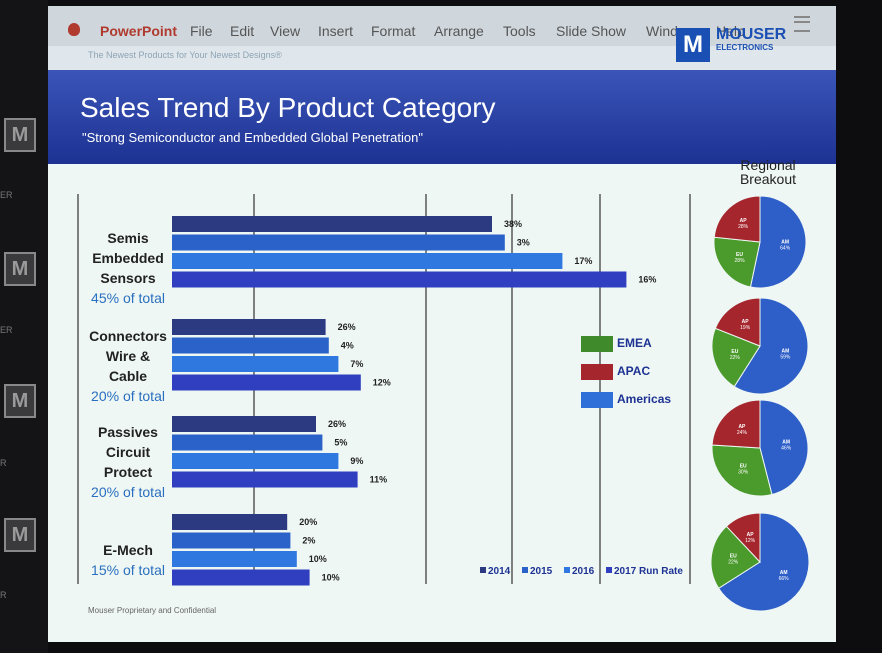 The height and width of the screenshot is (653, 882). Describe the element at coordinates (128, 560) in the screenshot. I see `category-label: E-Mech 15% of total` at that location.